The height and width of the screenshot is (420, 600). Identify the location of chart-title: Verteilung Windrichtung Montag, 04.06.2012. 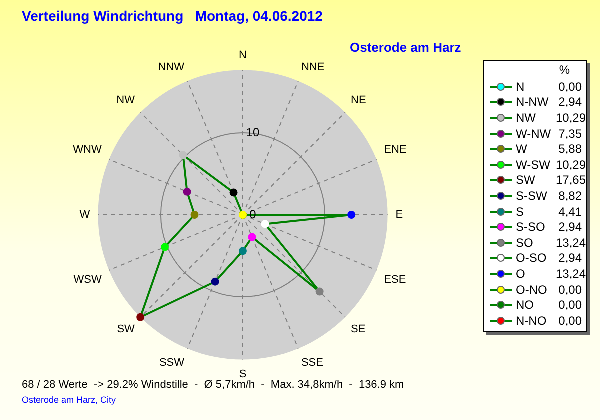
(172, 16).